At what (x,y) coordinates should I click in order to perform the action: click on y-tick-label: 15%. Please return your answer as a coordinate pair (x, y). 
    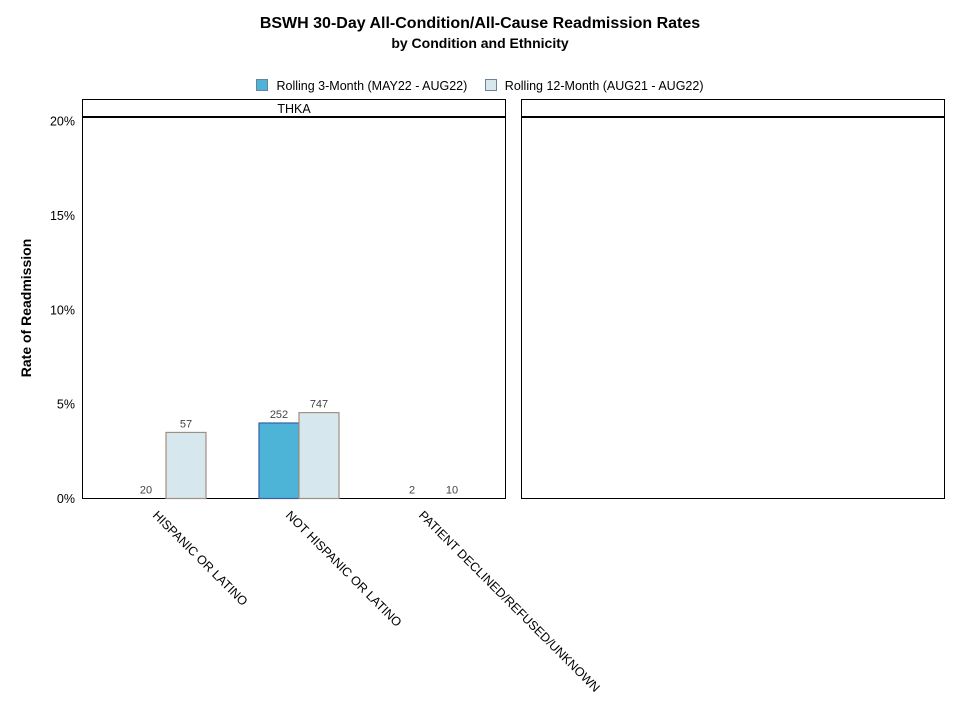
    Looking at the image, I should click on (62, 216).